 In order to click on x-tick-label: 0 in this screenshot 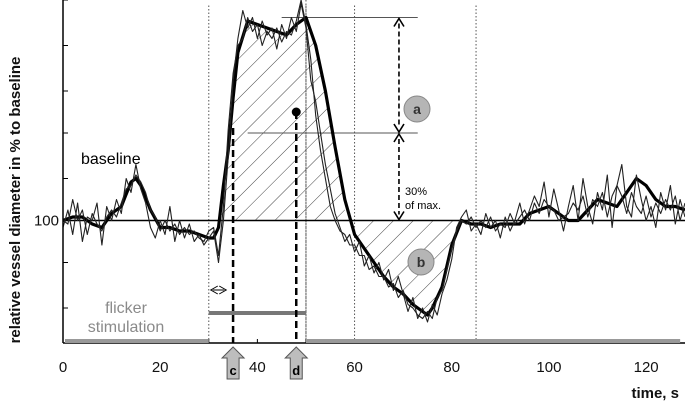, I will do `click(63, 367)`.